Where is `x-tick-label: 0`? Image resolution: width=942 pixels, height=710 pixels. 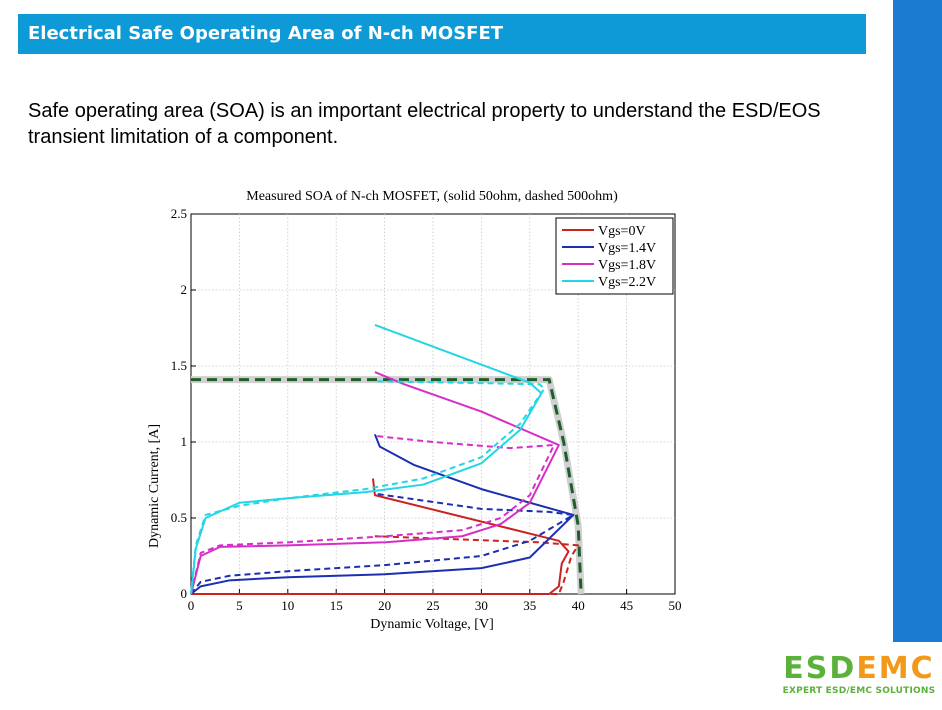
x-tick-label: 0 is located at coordinates (191, 605).